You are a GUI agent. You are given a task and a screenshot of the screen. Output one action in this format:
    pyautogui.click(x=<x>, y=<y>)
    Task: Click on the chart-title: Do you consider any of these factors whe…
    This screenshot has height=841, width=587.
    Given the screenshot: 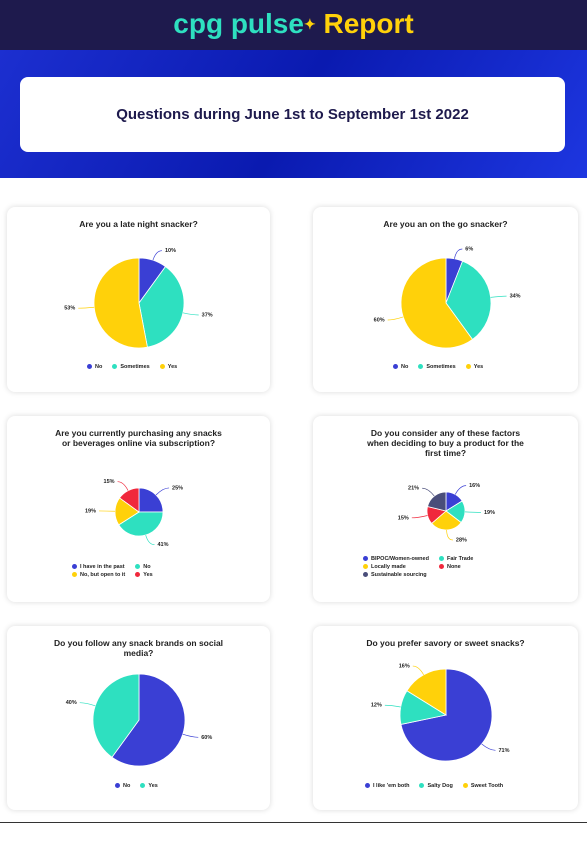 What is the action you would take?
    pyautogui.click(x=445, y=443)
    